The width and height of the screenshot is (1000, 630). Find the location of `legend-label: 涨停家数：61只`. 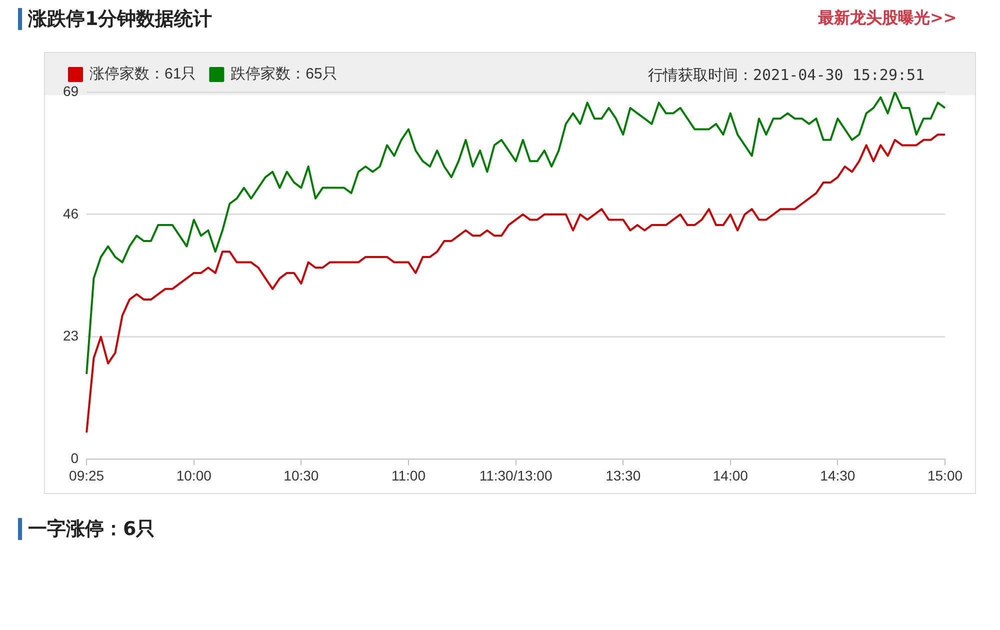

legend-label: 涨停家数：61只 is located at coordinates (143, 74).